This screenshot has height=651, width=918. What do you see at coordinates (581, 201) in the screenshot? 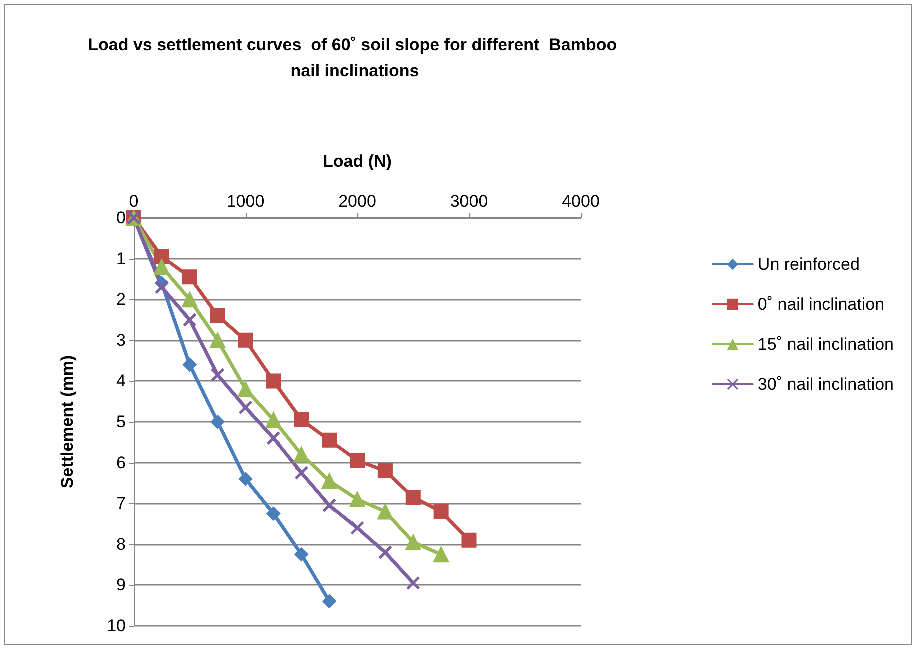
I see `x-tick-label: 4000` at bounding box center [581, 201].